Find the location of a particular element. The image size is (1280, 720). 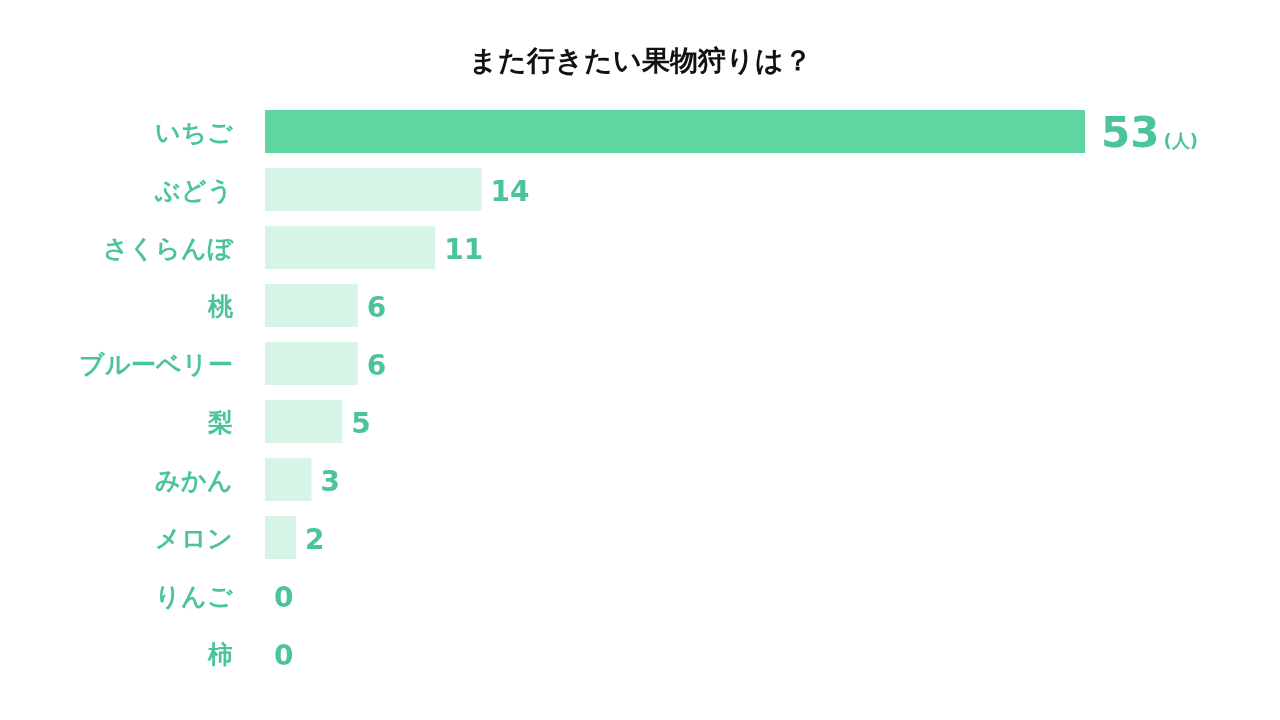

y-tick-label: 桃 is located at coordinates (220, 306).